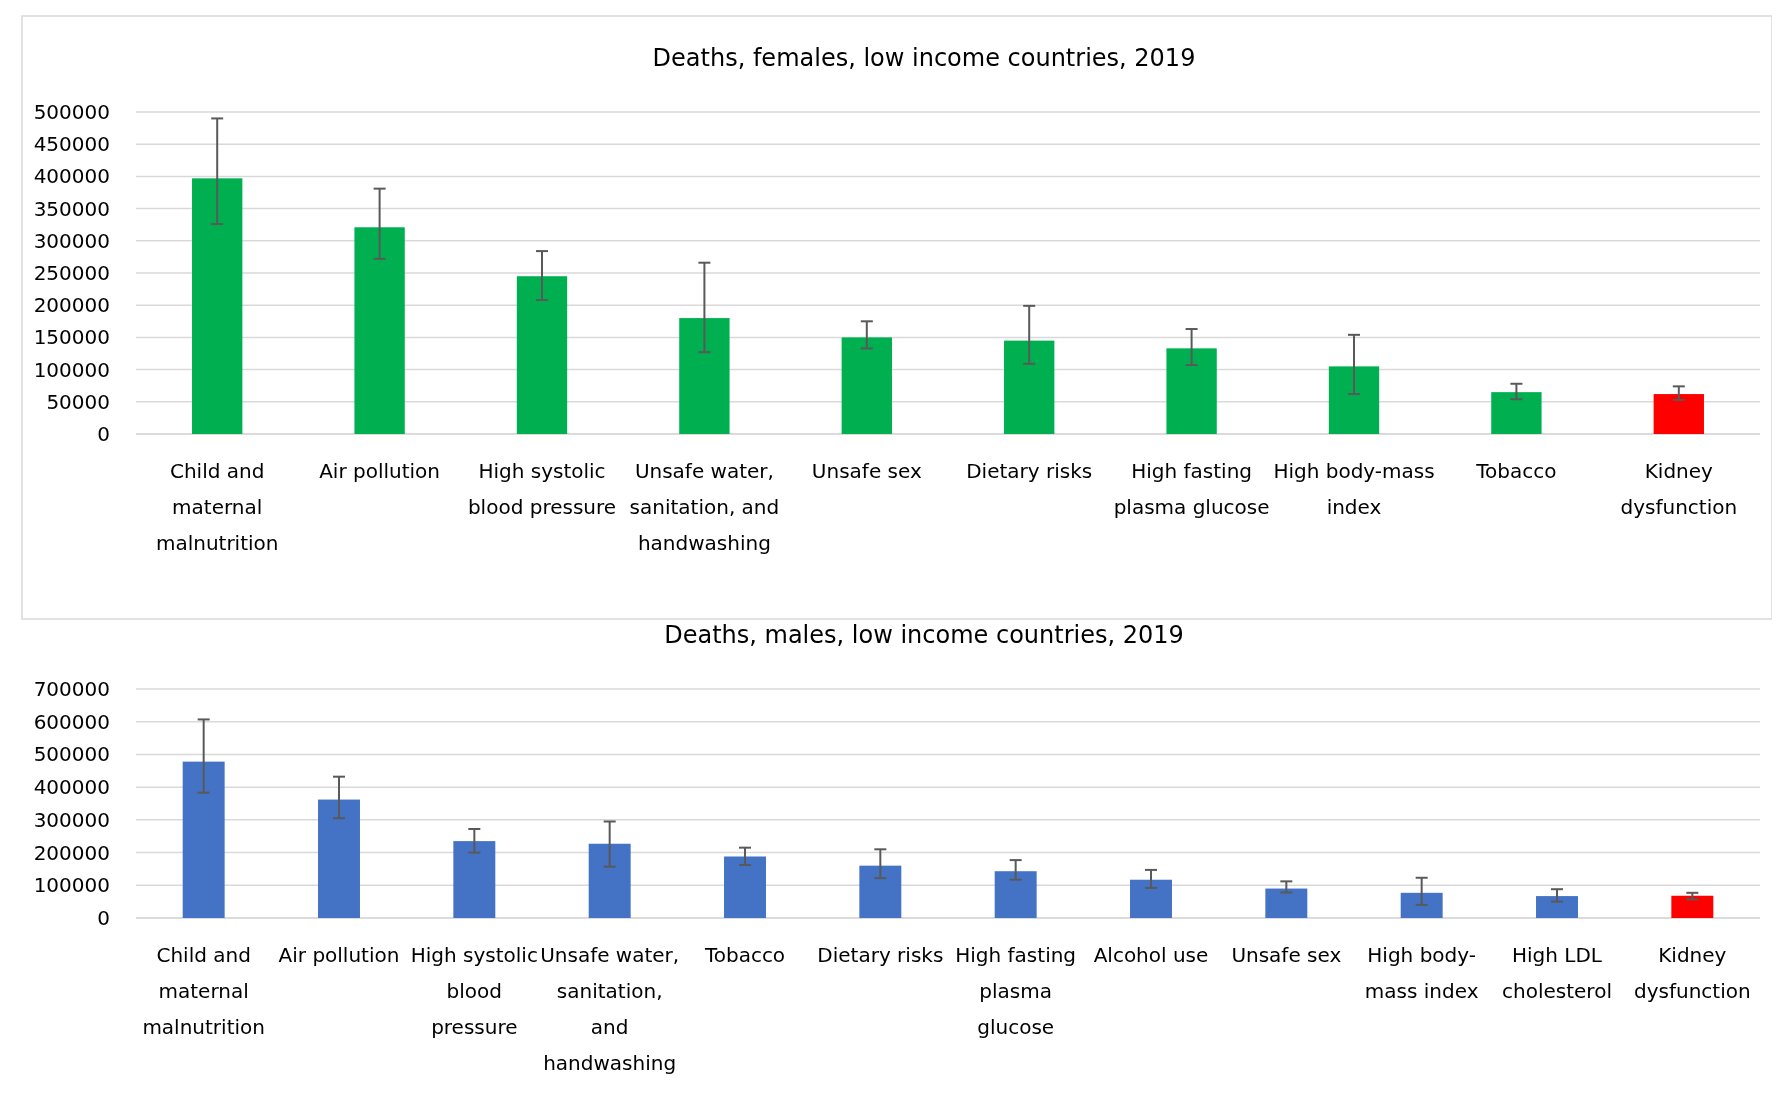  I want to click on x-tick-label: High LDL cholesterol, so click(1557, 973).